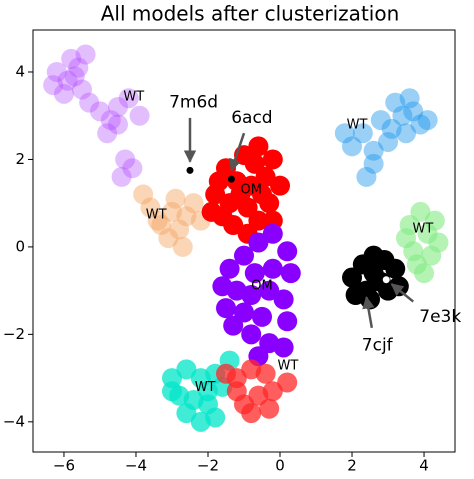 The image size is (474, 479). Describe the element at coordinates (20, 159) in the screenshot. I see `y-tick-label: 2` at that location.